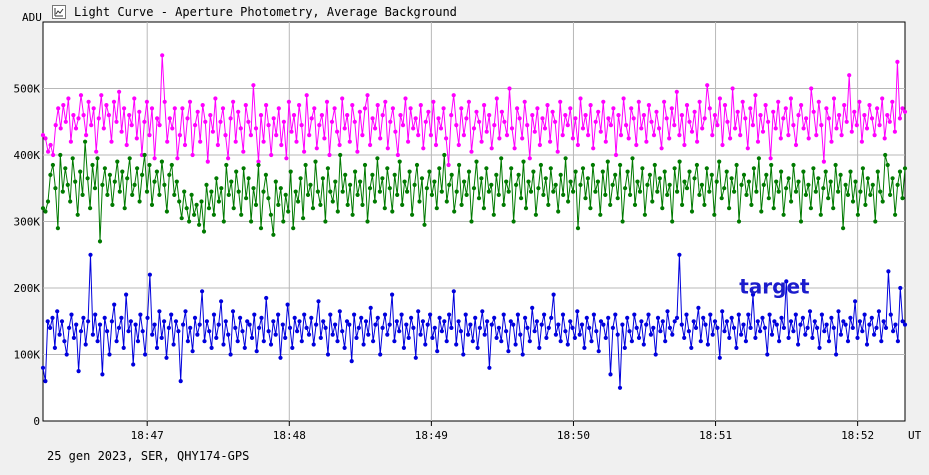 The height and width of the screenshot is (475, 929). What do you see at coordinates (59, 12) in the screenshot?
I see `chart-window-icon` at bounding box center [59, 12].